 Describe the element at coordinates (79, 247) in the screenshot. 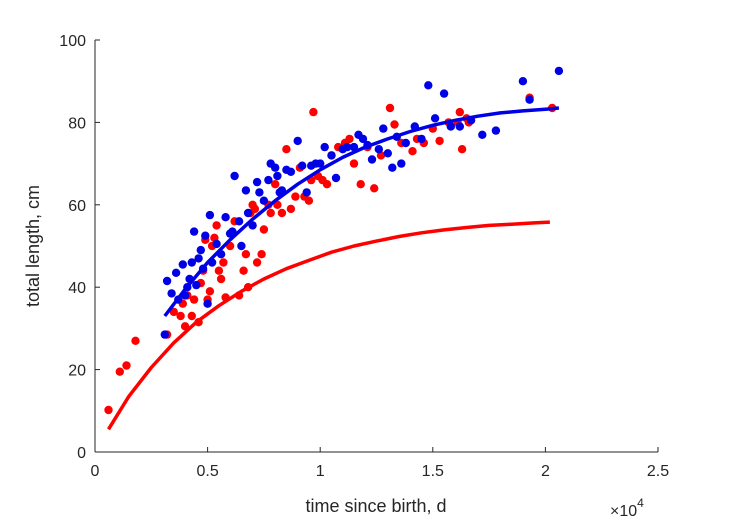

I see `y-axis-ticks: 0 20 40 60 80 100` at that location.